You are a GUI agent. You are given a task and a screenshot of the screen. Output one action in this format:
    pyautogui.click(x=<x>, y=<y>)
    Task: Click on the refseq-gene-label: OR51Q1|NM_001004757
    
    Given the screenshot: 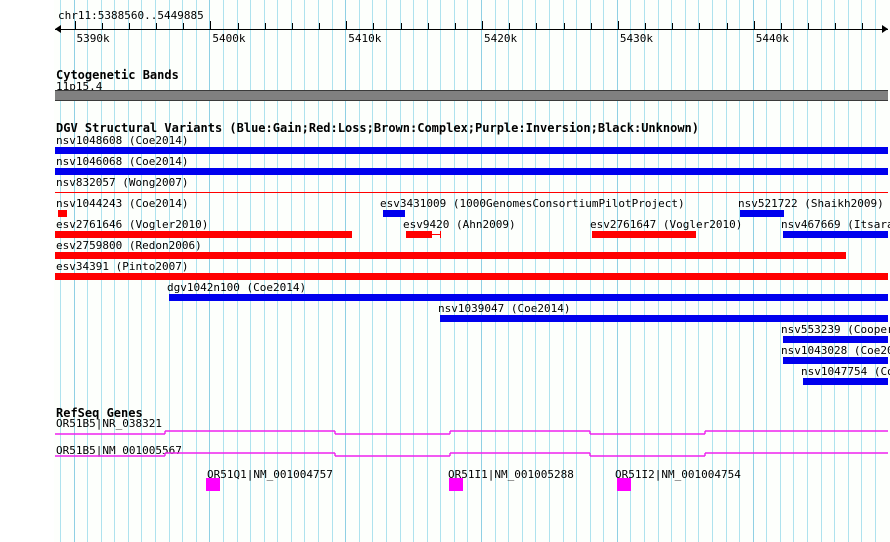 What is the action you would take?
    pyautogui.click(x=270, y=474)
    